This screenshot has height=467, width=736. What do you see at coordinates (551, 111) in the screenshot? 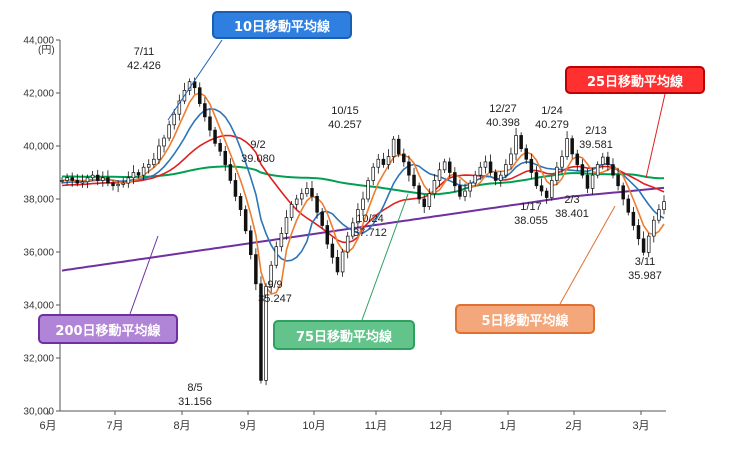
I see `annotation-date: 1/24` at bounding box center [551, 111].